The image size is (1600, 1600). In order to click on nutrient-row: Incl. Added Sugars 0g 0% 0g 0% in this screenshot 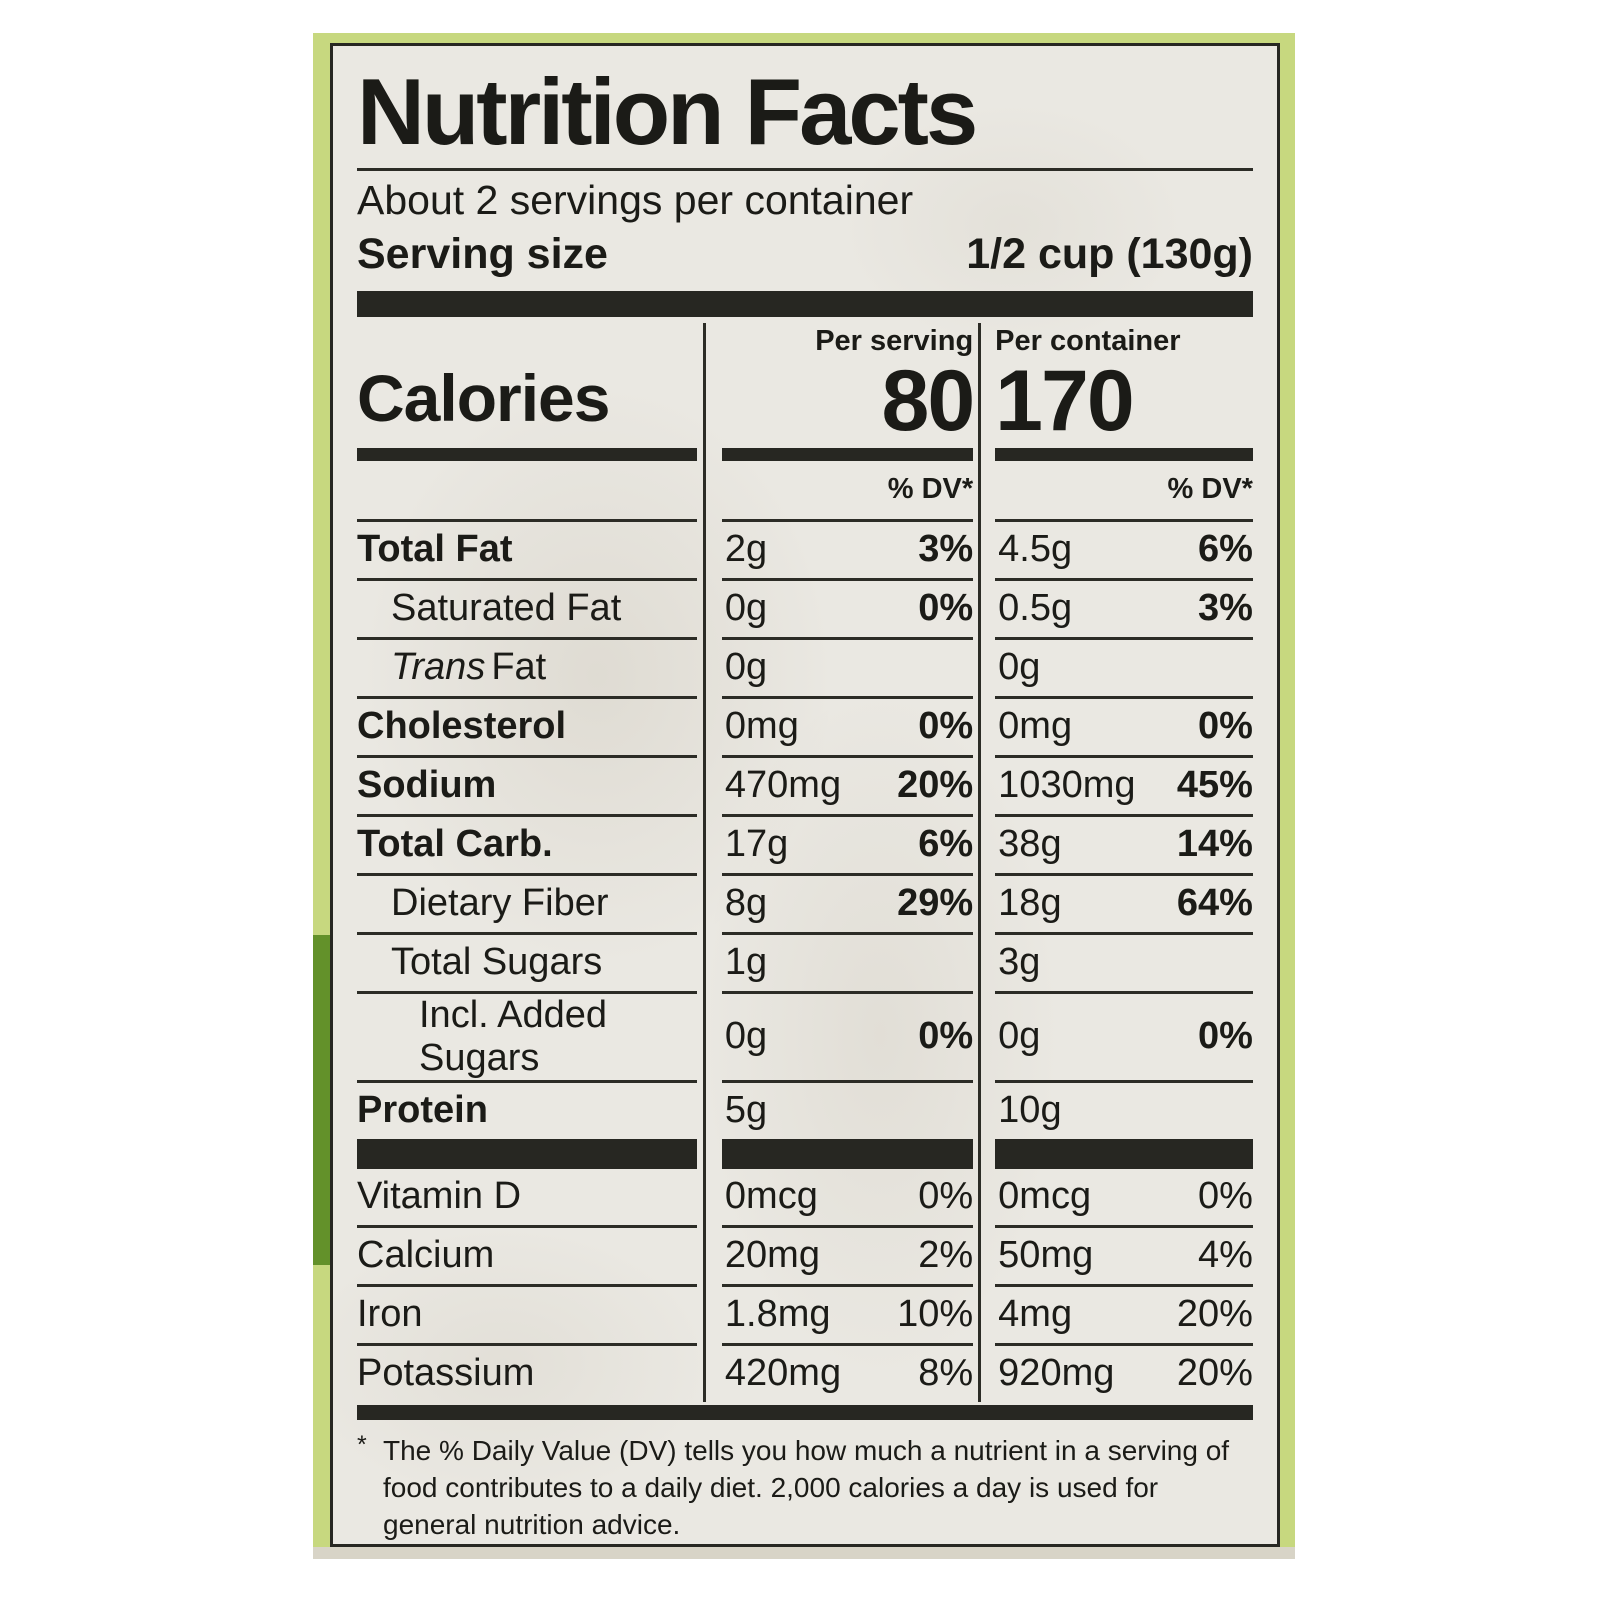, I will do `click(805, 1035)`.